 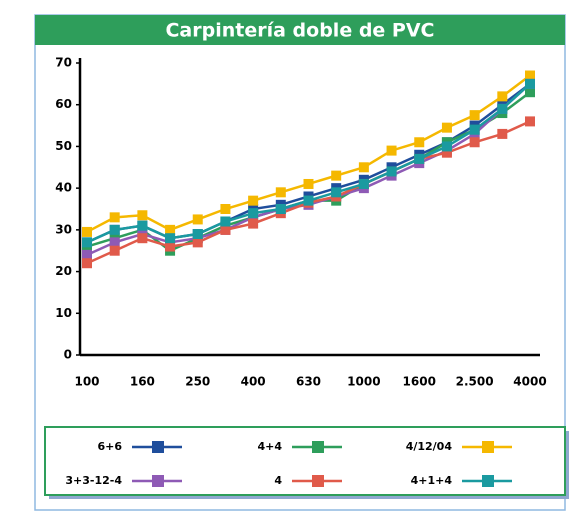 I want to click on y-tick-label: 0, so click(x=68, y=355).